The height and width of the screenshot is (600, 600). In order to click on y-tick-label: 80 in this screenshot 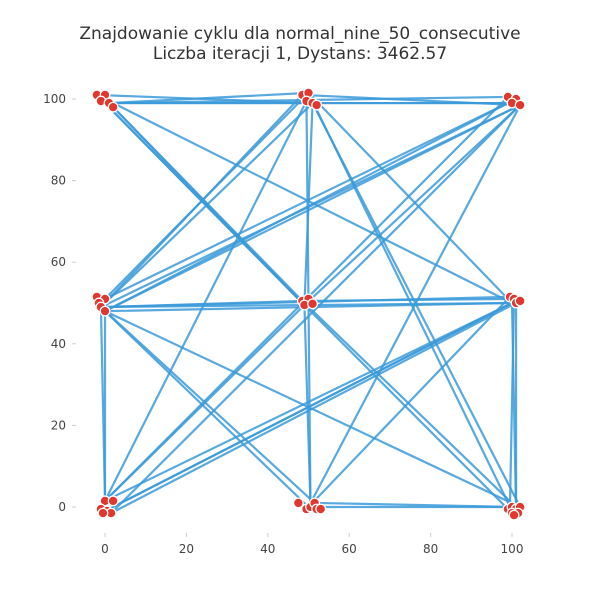, I will do `click(58, 181)`.